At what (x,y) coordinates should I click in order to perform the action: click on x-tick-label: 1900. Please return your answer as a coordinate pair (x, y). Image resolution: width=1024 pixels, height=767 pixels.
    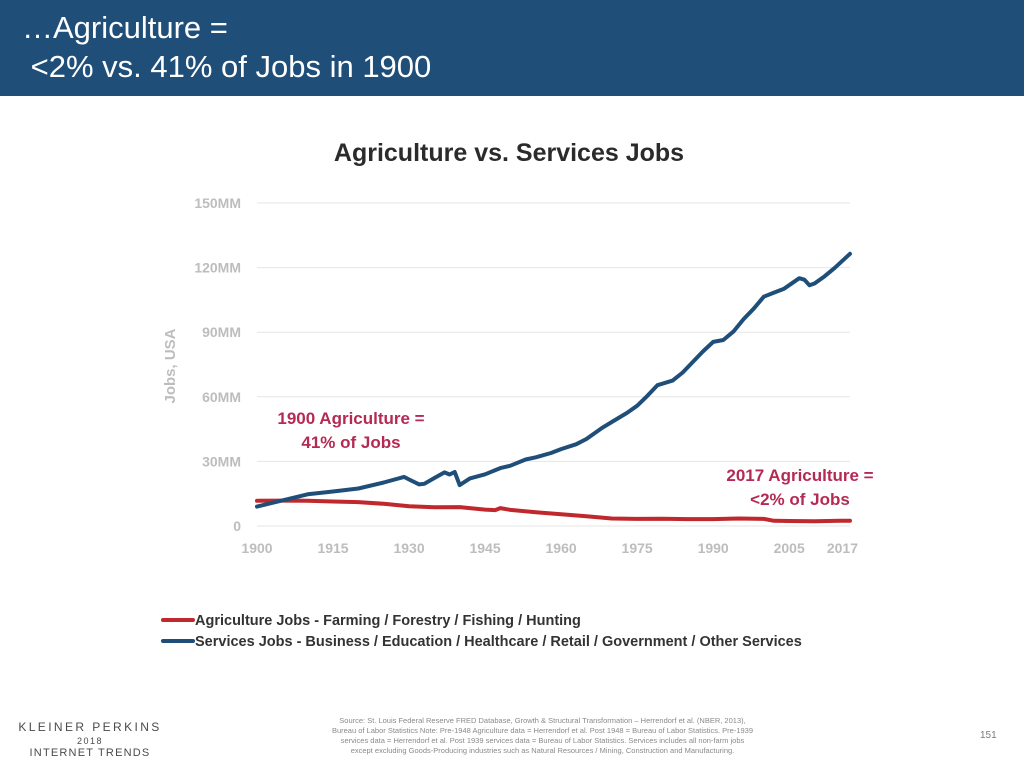
    Looking at the image, I should click on (256, 548).